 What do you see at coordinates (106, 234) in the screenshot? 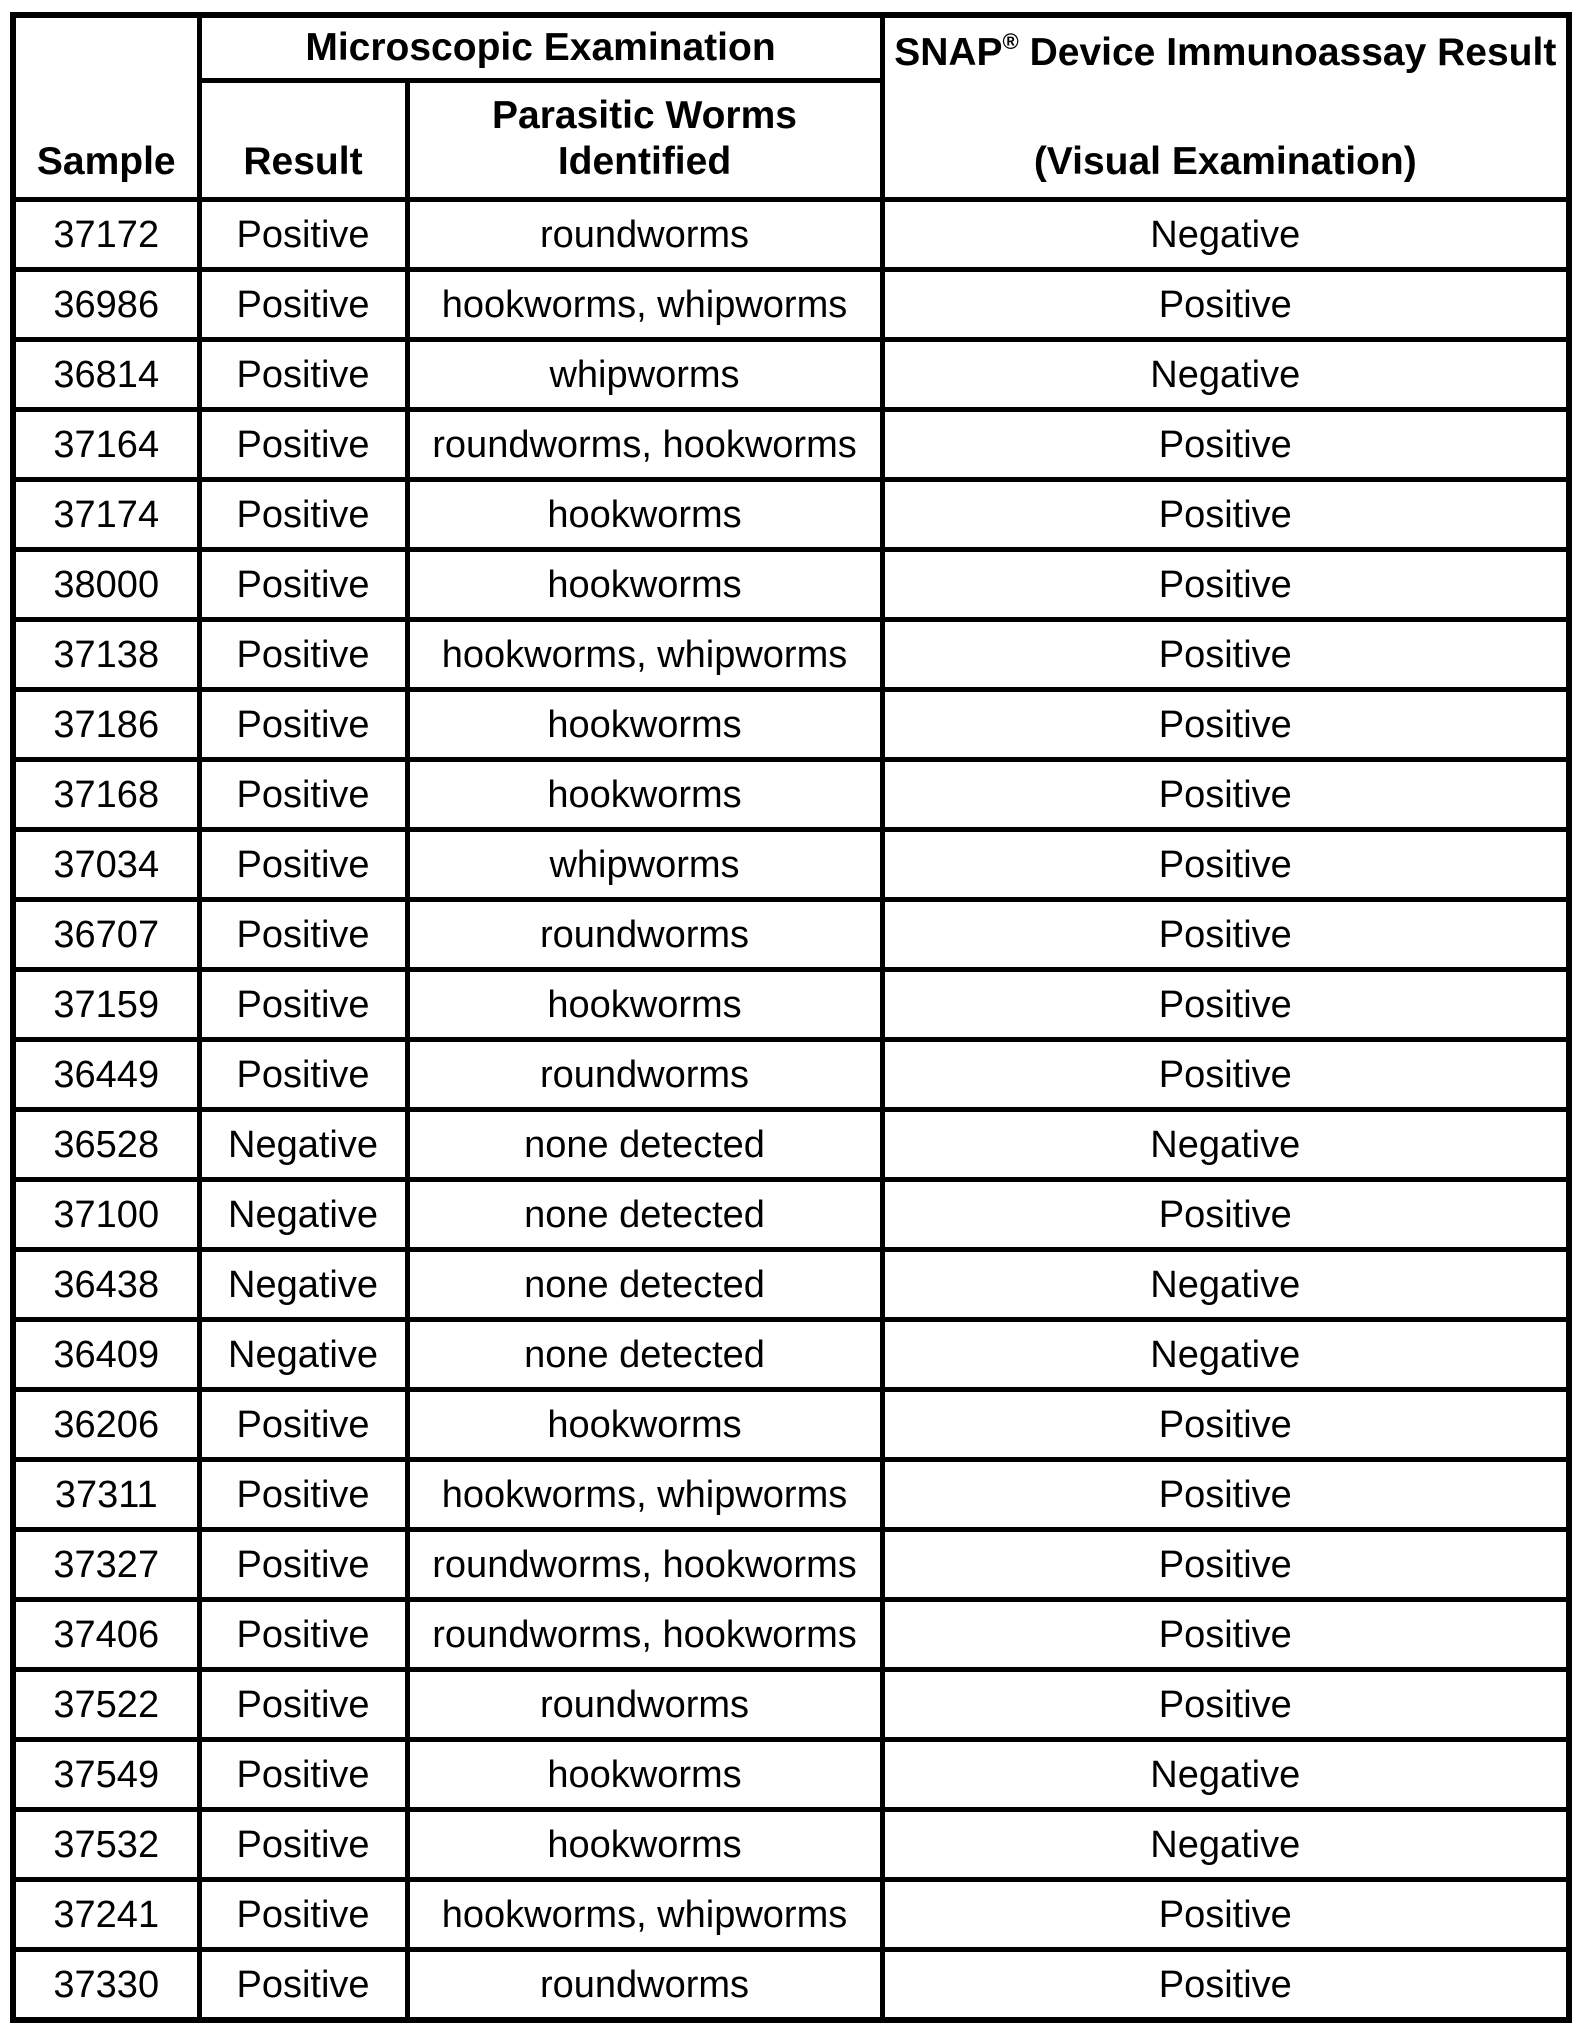
I see `sample-cell: 37172` at bounding box center [106, 234].